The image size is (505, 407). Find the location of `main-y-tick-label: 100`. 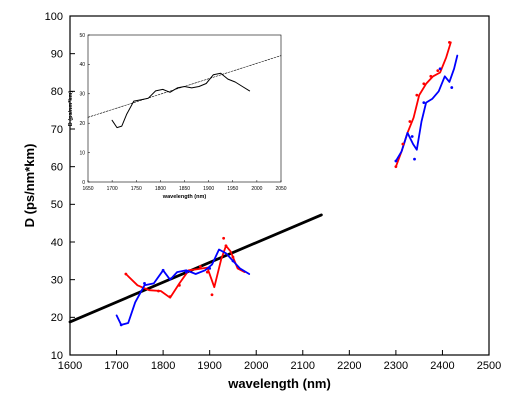

main-y-tick-label: 100 is located at coordinates (54, 17).